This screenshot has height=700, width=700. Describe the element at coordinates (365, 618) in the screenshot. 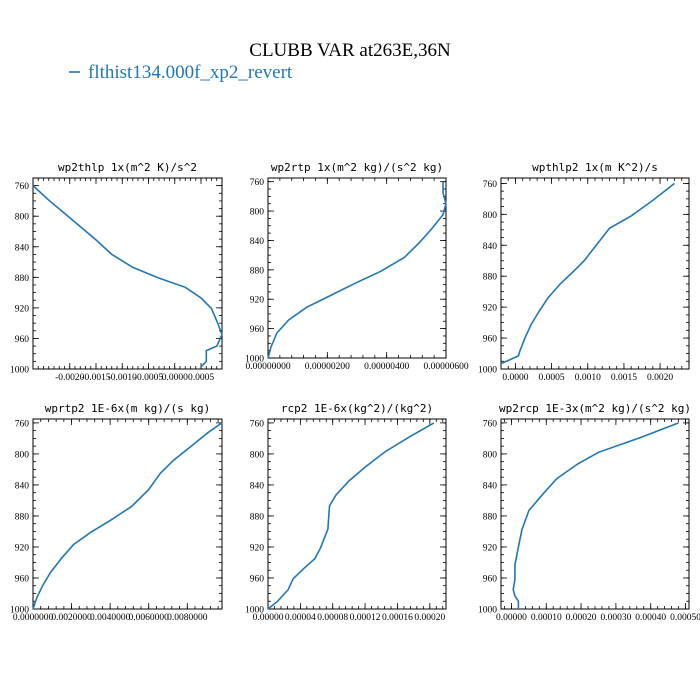

I see `x-tick-label: 0.00012` at that location.